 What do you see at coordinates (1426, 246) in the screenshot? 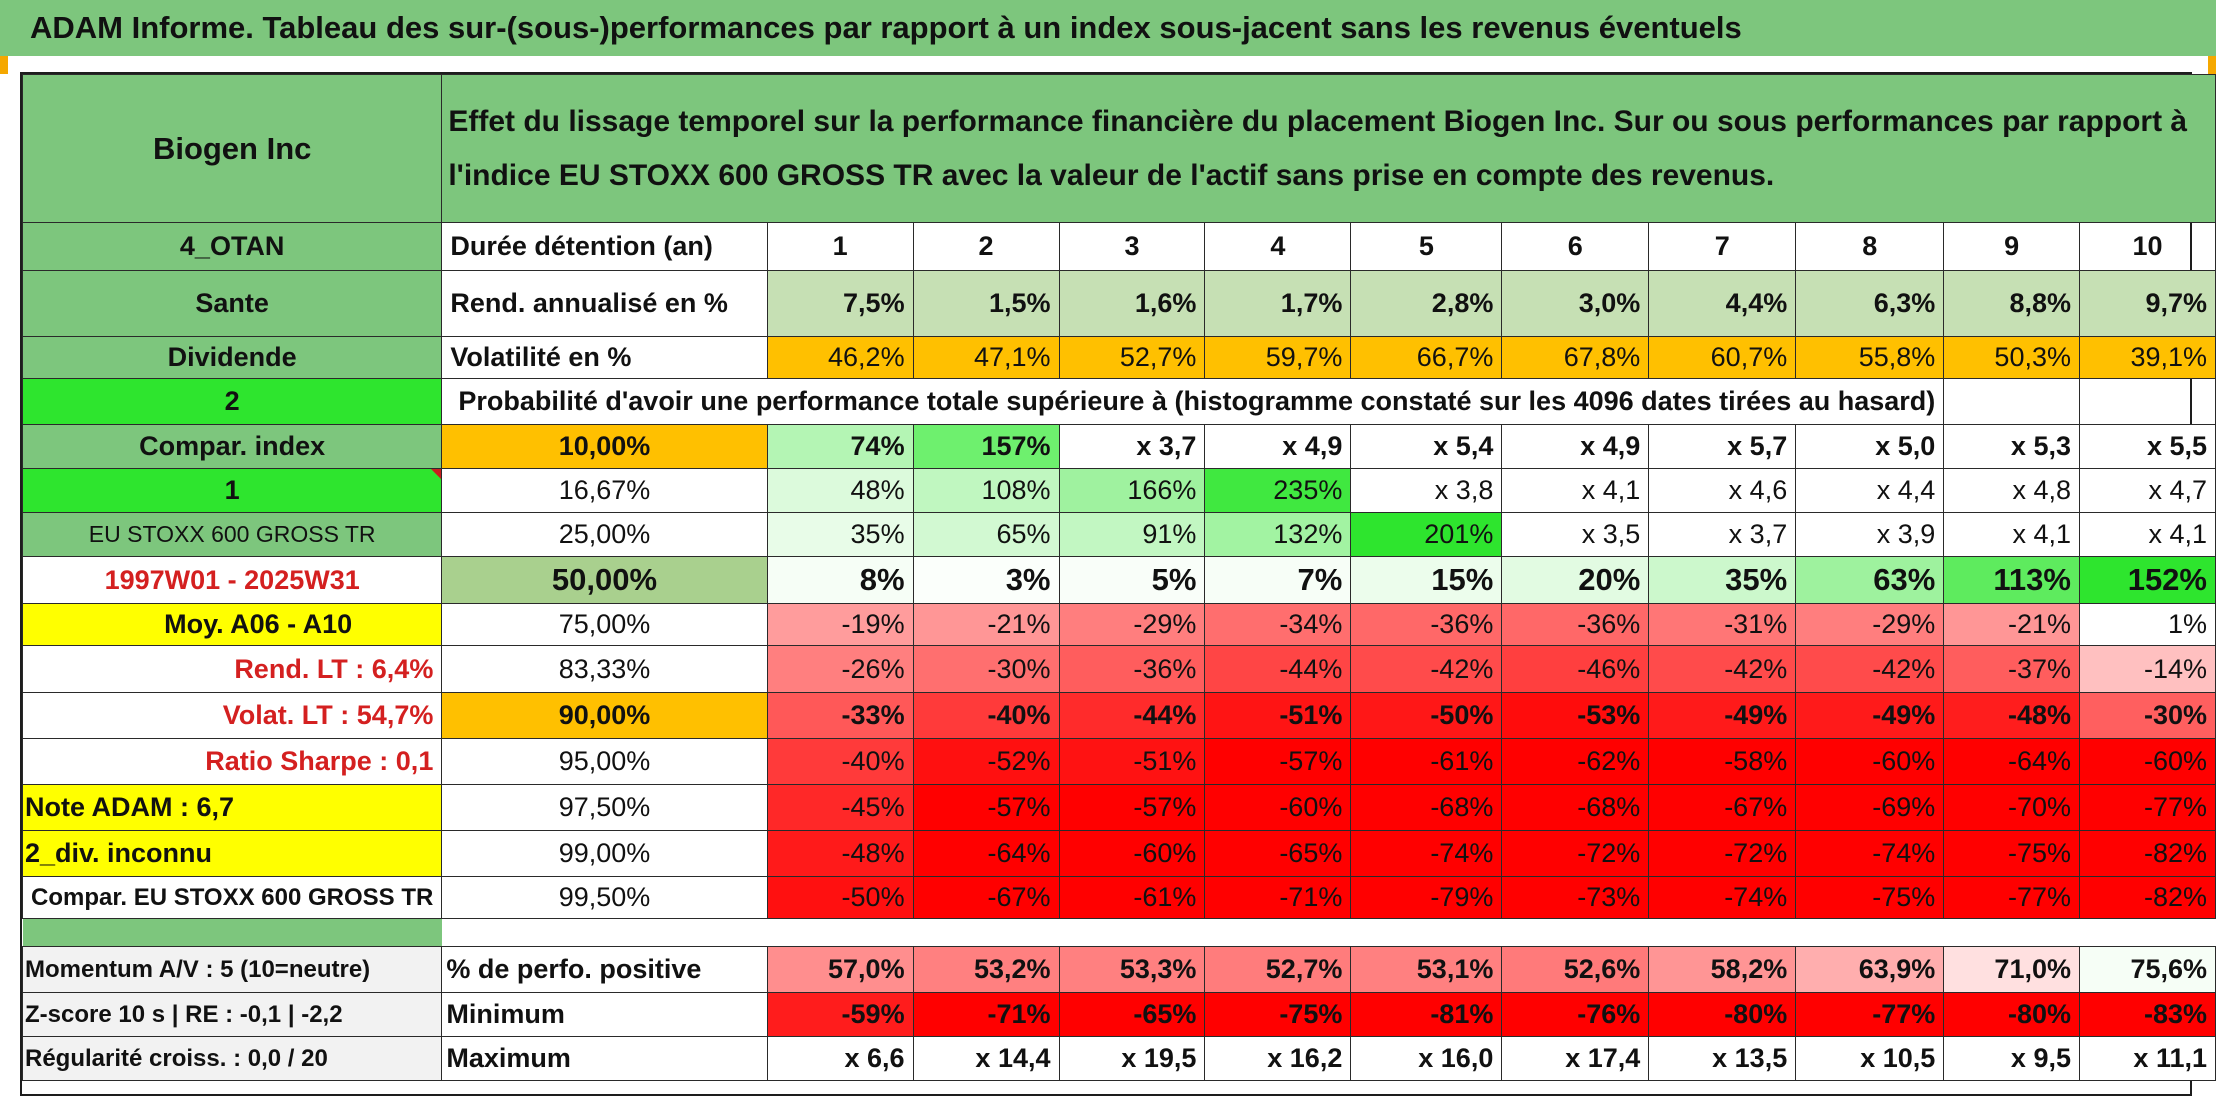
I see `year-cell: 5` at bounding box center [1426, 246].